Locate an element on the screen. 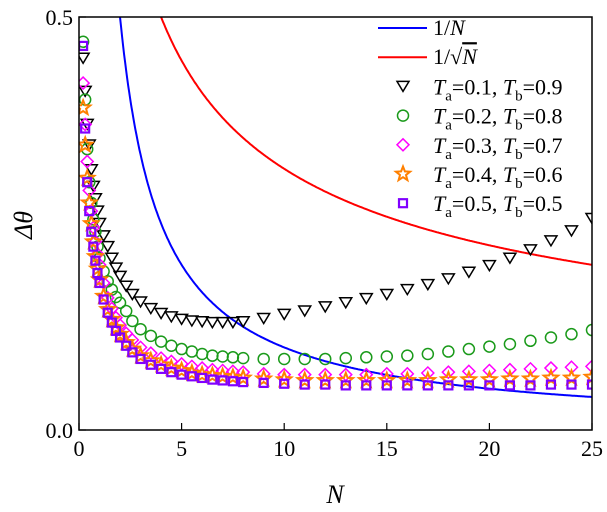  x-tick-label: 15 is located at coordinates (387, 448).